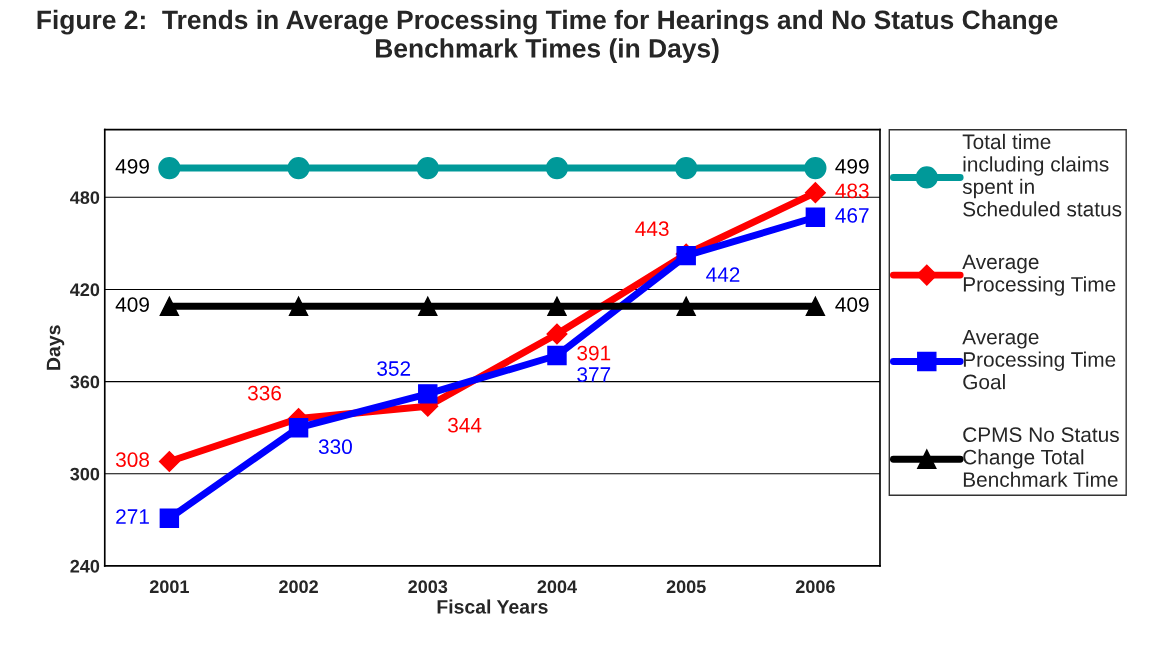 The height and width of the screenshot is (655, 1164). I want to click on y-axis-title: Days, so click(55, 347).